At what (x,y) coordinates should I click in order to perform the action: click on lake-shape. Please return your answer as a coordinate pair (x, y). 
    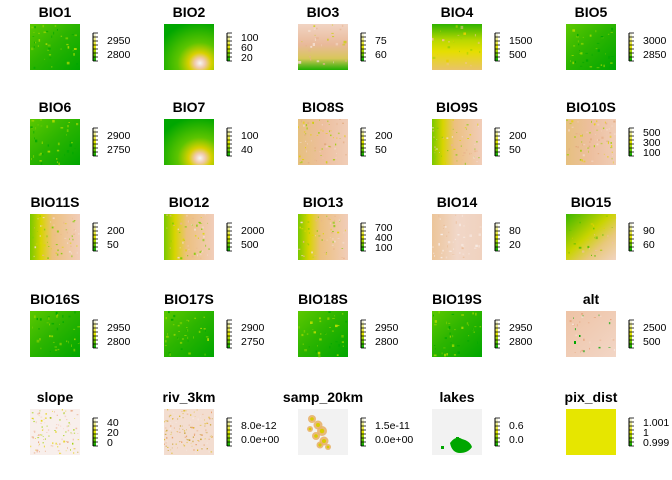
    Looking at the image, I should click on (442, 447).